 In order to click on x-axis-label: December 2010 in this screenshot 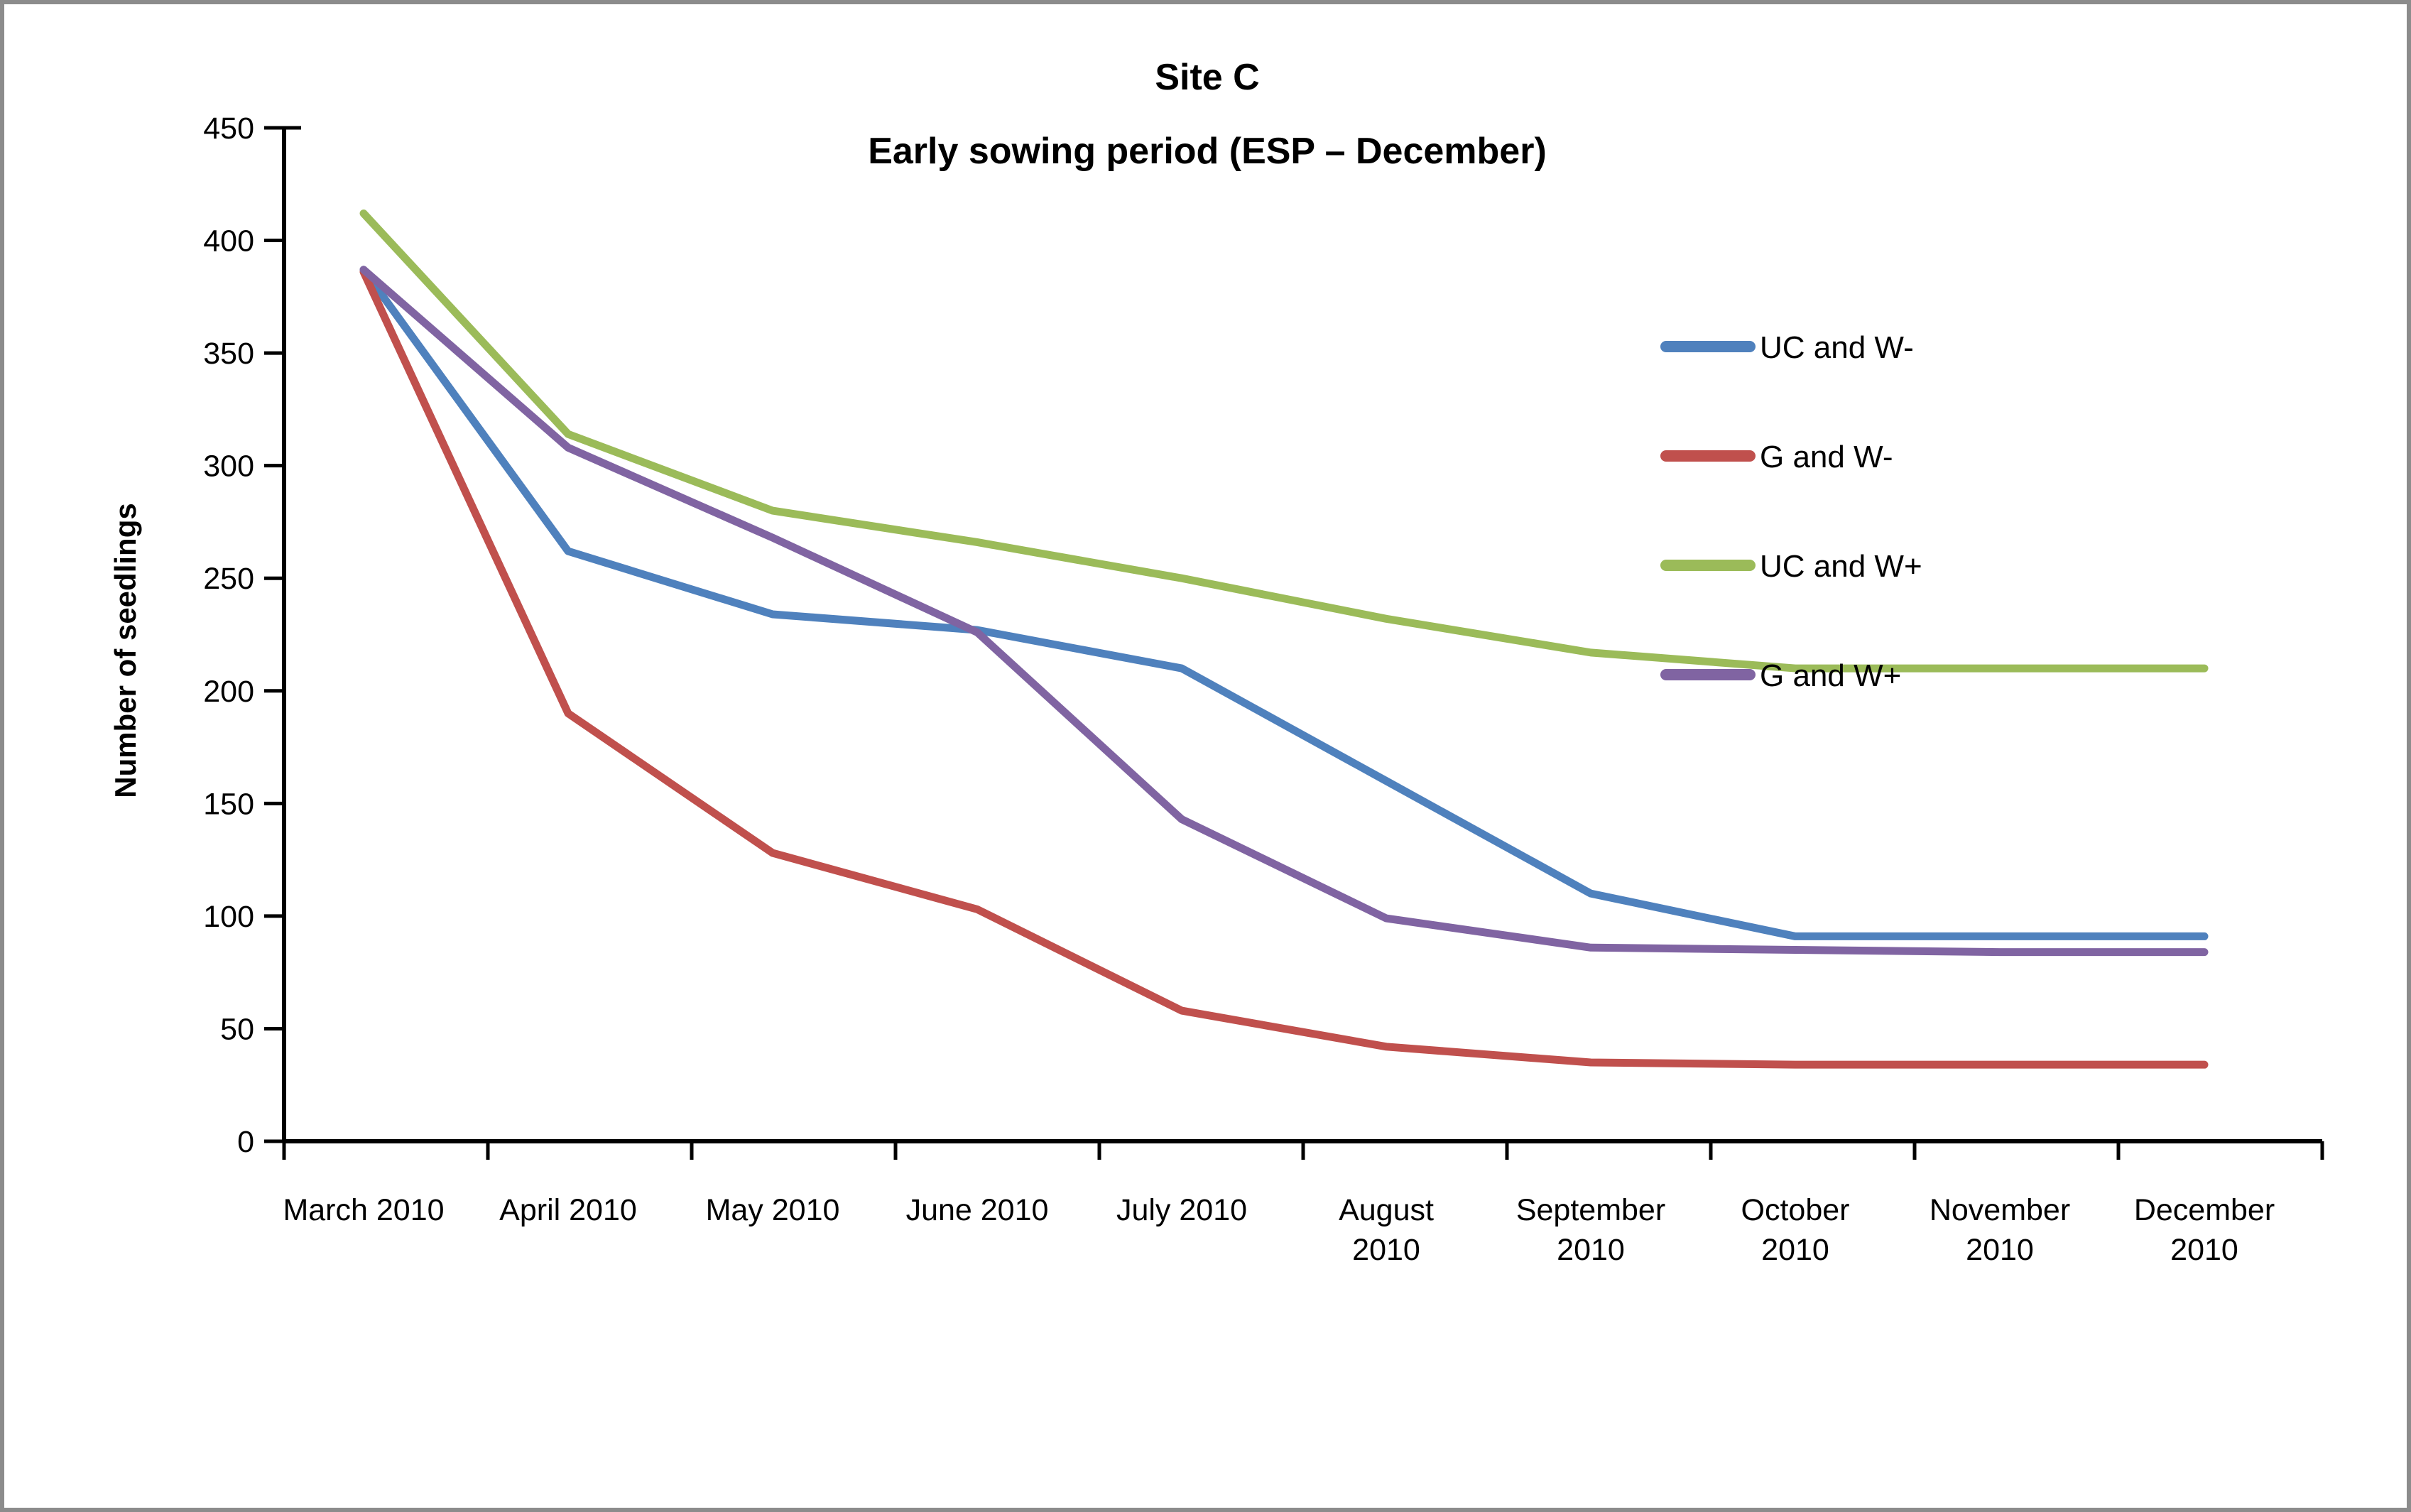, I will do `click(2205, 1230)`.